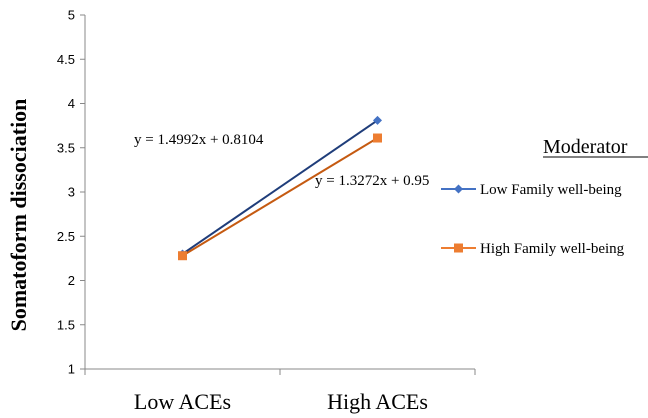 Image resolution: width=648 pixels, height=418 pixels. What do you see at coordinates (71, 369) in the screenshot?
I see `y-tick-label: 1` at bounding box center [71, 369].